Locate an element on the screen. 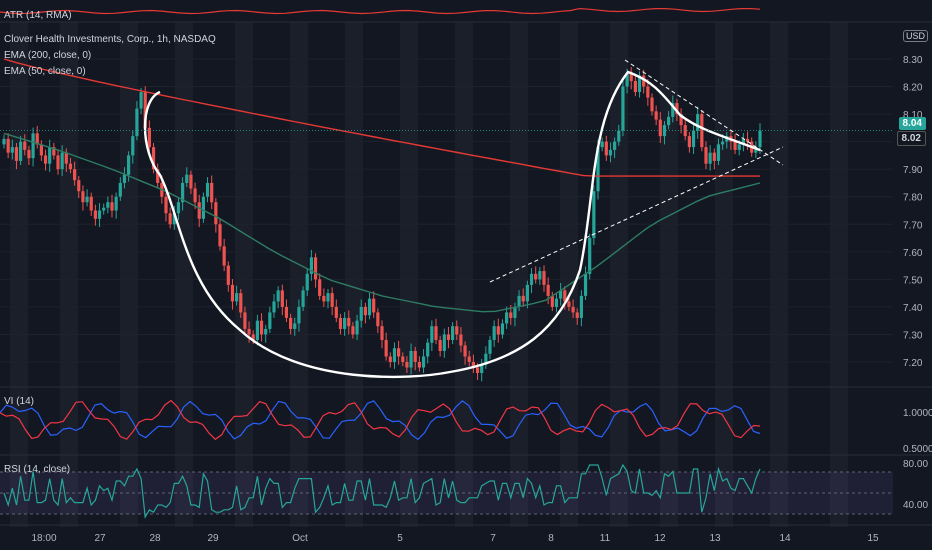 This screenshot has width=932, height=550. rsi-line is located at coordinates (382, 491).